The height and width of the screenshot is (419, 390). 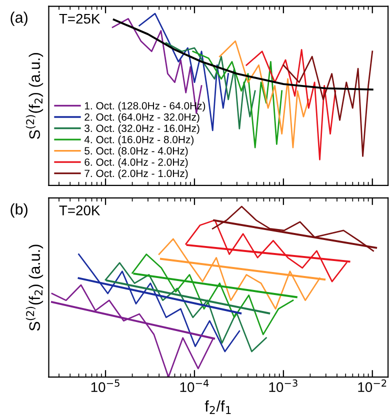 I want to click on legend-label: 7. Oct. (2.0Hz - 1.0Hz), so click(x=136, y=174).